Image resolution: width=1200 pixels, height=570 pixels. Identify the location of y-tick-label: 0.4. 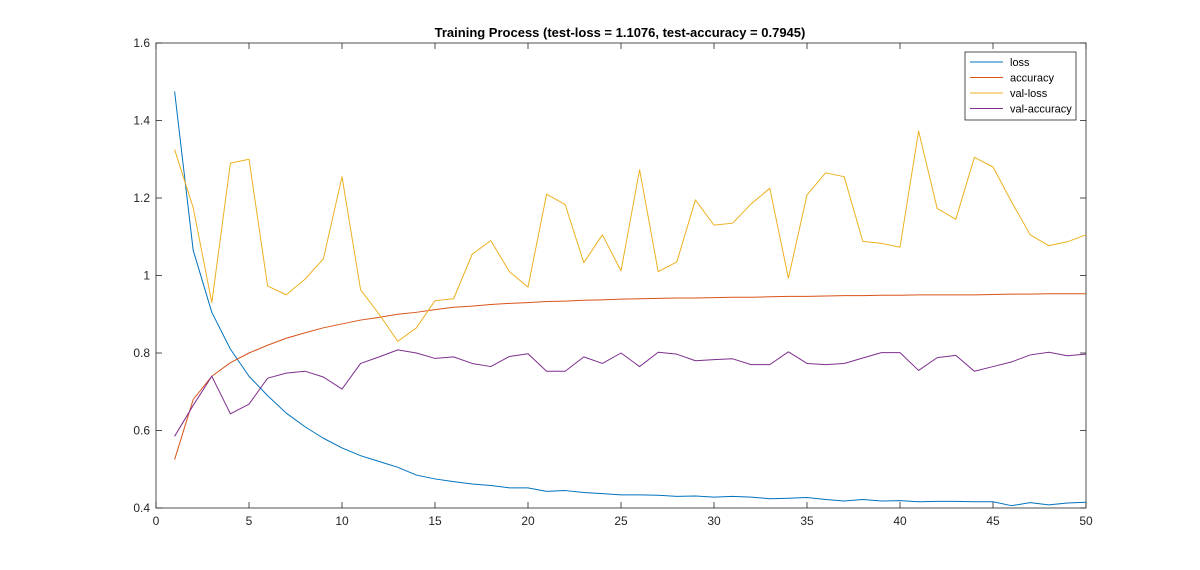
(141, 508).